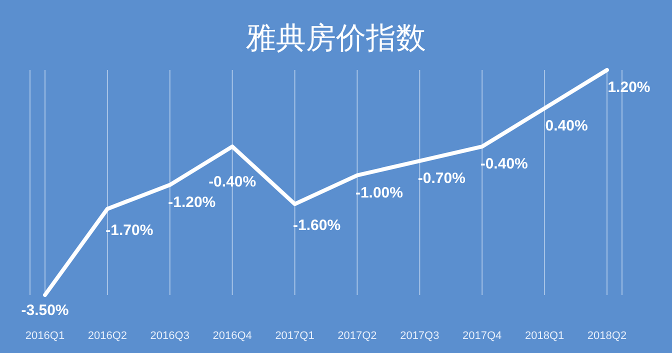 The image size is (672, 353). What do you see at coordinates (607, 336) in the screenshot?
I see `x-tick-label: 2018Q2` at bounding box center [607, 336].